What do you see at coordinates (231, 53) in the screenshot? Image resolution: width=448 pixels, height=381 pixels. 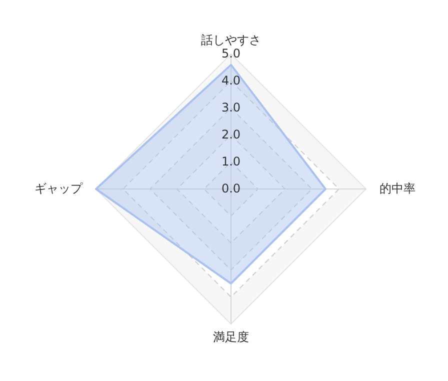 I see `y-tick-label: 5.0` at bounding box center [231, 53].